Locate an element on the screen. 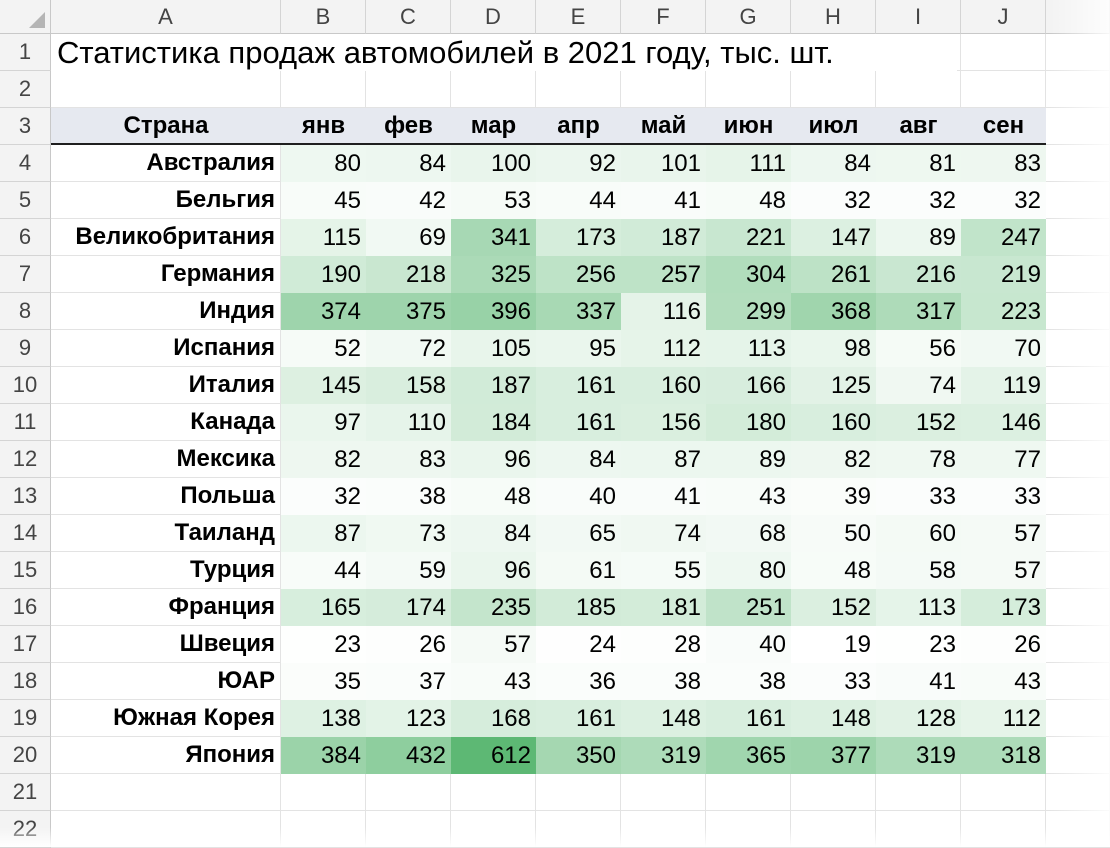 The height and width of the screenshot is (848, 1110). value-cell: 39 is located at coordinates (833, 496).